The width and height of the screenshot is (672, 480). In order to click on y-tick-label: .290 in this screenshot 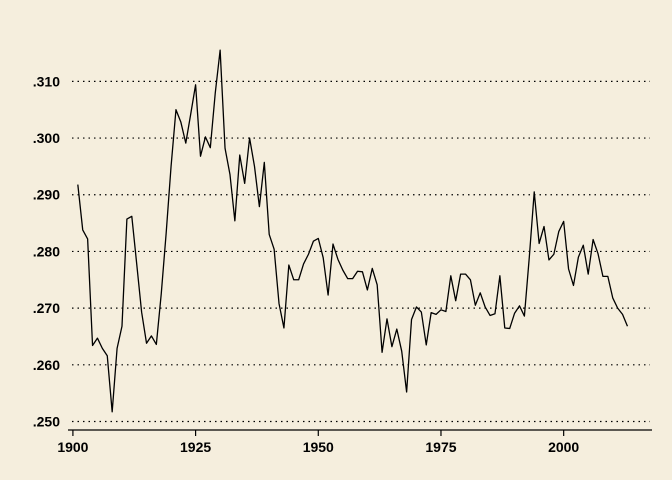, I will do `click(46, 195)`.